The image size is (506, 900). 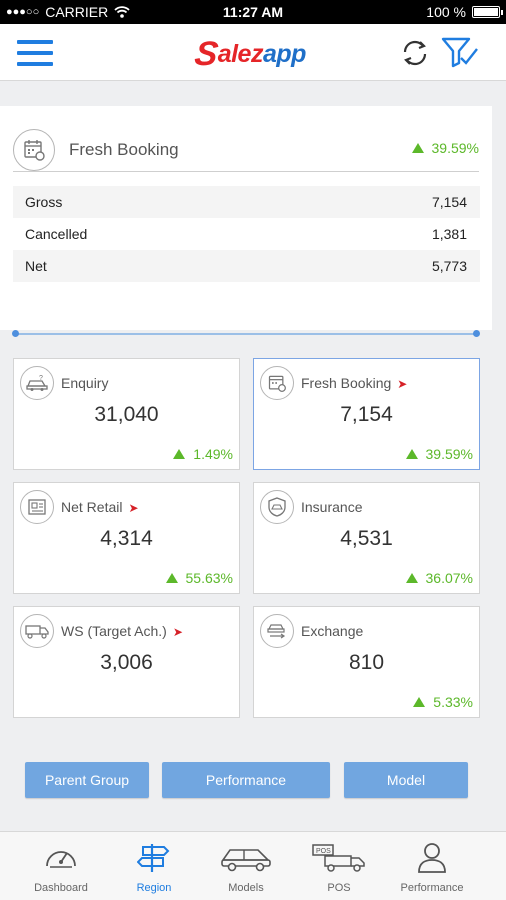 What do you see at coordinates (449, 454) in the screenshot?
I see `tile-change-value: 39.59%` at bounding box center [449, 454].